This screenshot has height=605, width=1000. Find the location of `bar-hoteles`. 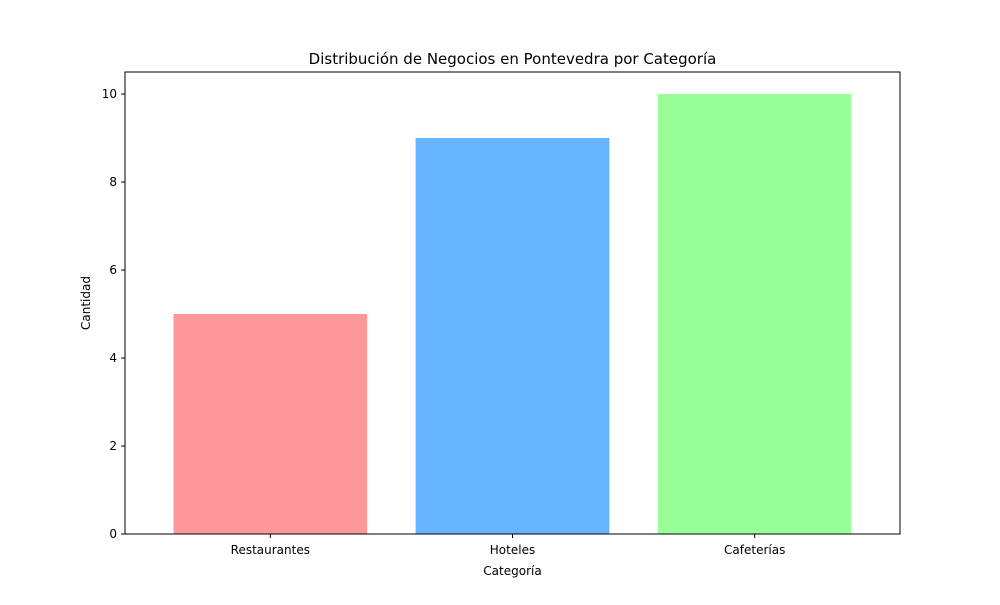

bar-hoteles is located at coordinates (512, 336).